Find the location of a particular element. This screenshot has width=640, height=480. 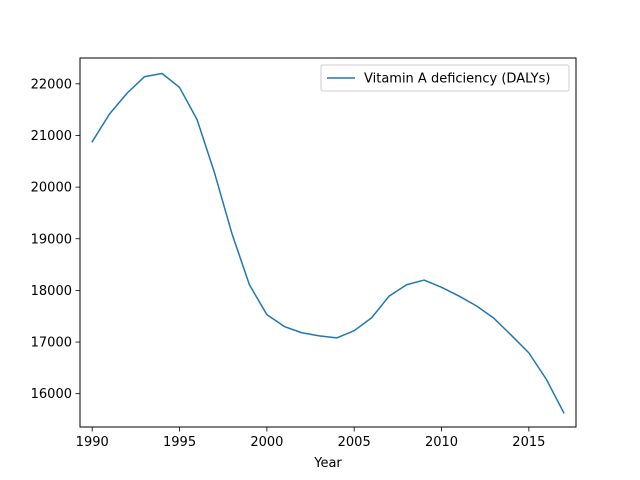

y-axis-ticks: 16000 17000 18000 19000 20000 21000 22000 is located at coordinates (55, 239).